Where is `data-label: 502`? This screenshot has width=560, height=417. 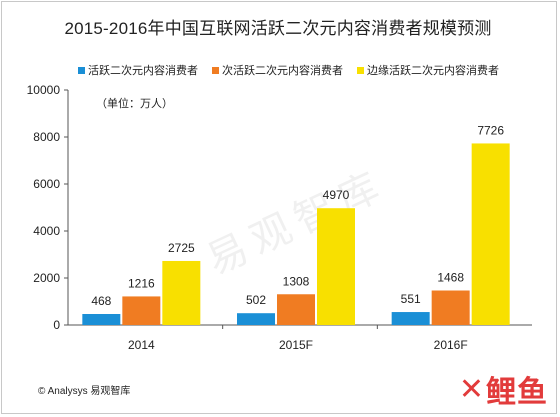 data-label: 502 is located at coordinates (256, 300).